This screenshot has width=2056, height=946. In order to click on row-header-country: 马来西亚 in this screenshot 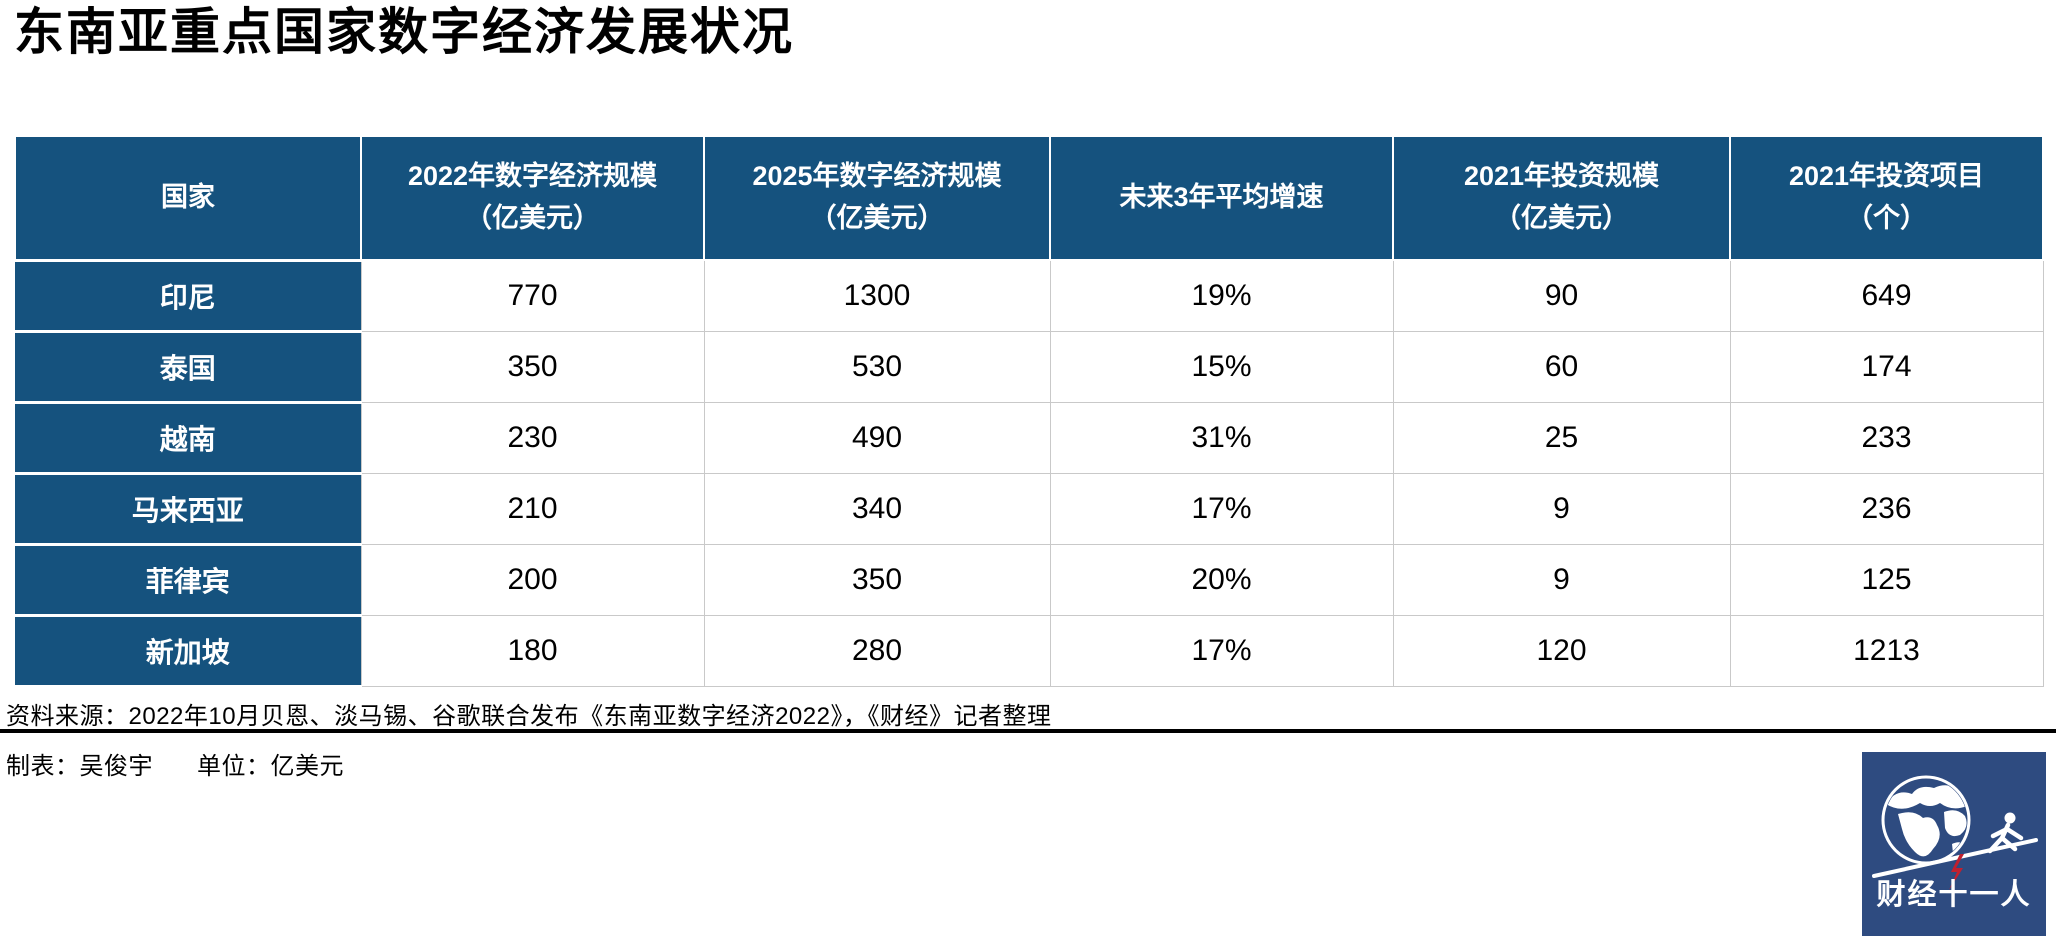, I will do `click(188, 508)`.